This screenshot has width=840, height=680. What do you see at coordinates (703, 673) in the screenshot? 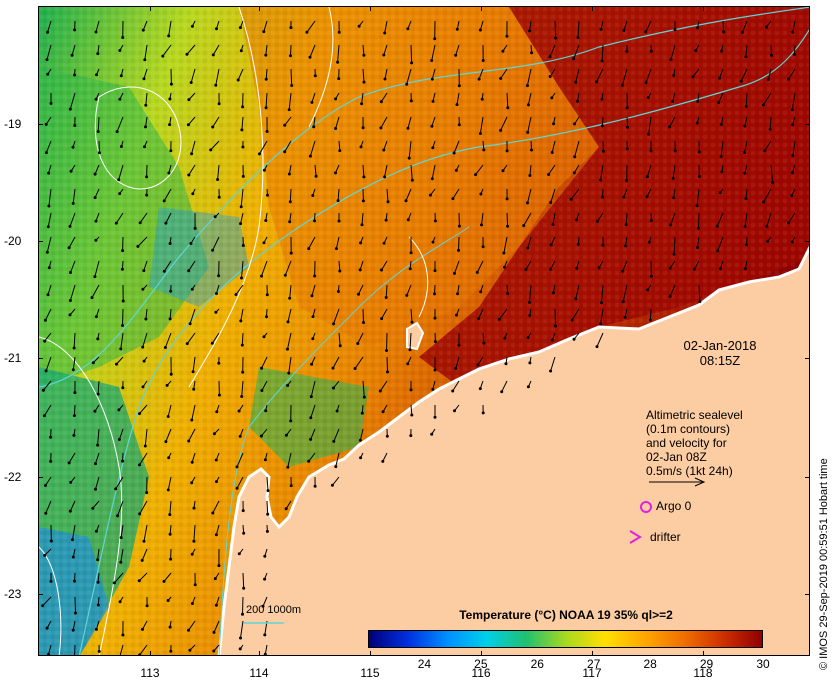
I see `x-tick-label: 118` at bounding box center [703, 673].